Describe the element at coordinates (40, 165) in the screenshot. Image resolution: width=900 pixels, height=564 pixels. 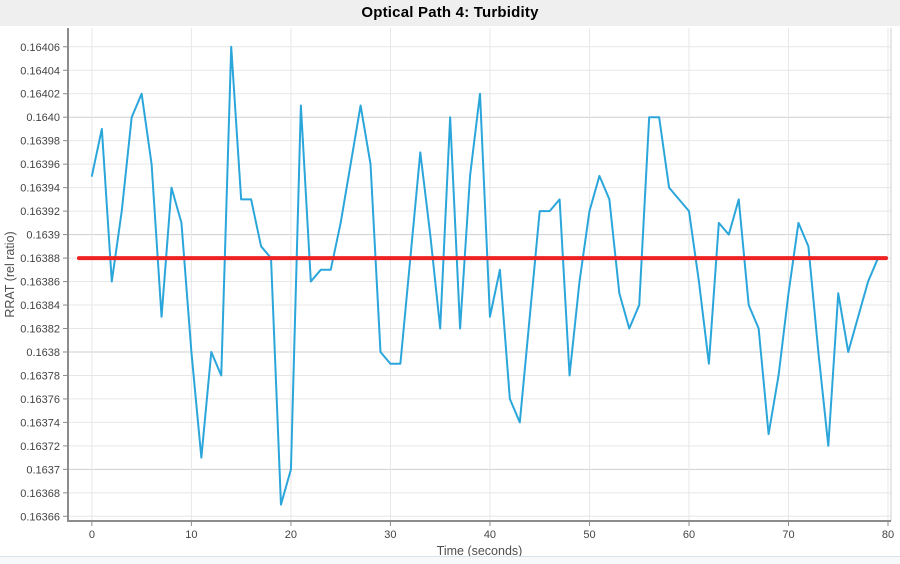
I see `y-tick-label: 0.16396` at that location.